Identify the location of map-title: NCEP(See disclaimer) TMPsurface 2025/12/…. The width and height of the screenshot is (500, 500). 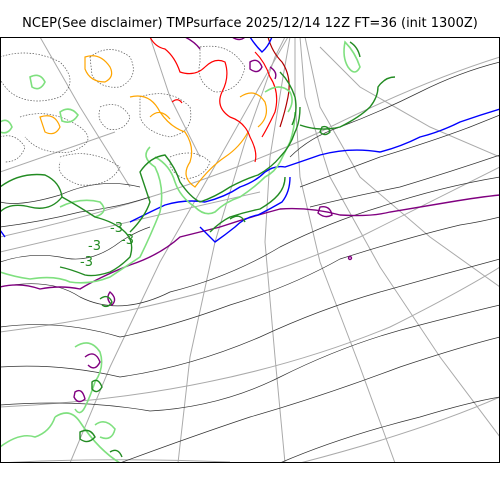
(250, 23).